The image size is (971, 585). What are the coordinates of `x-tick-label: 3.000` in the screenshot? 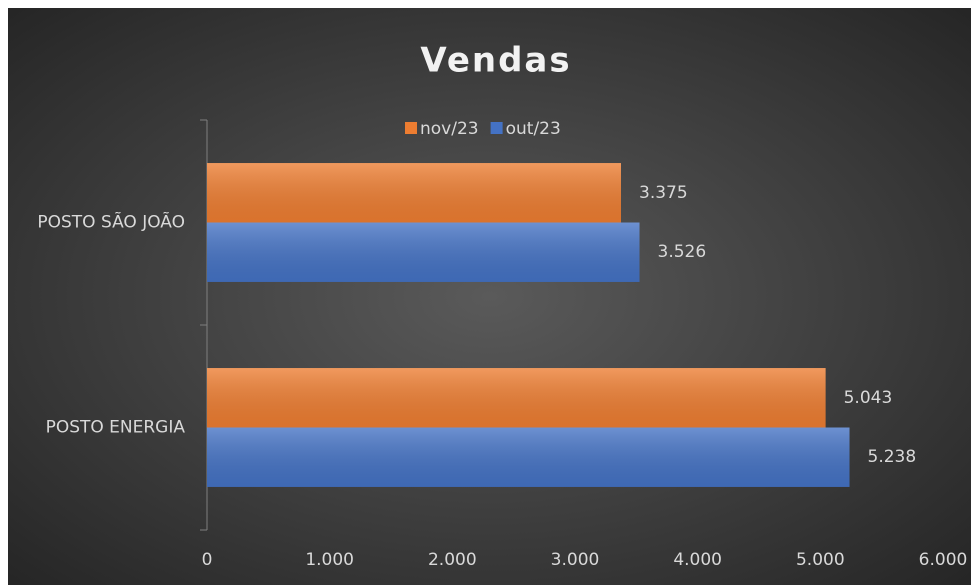 It's located at (575, 560).